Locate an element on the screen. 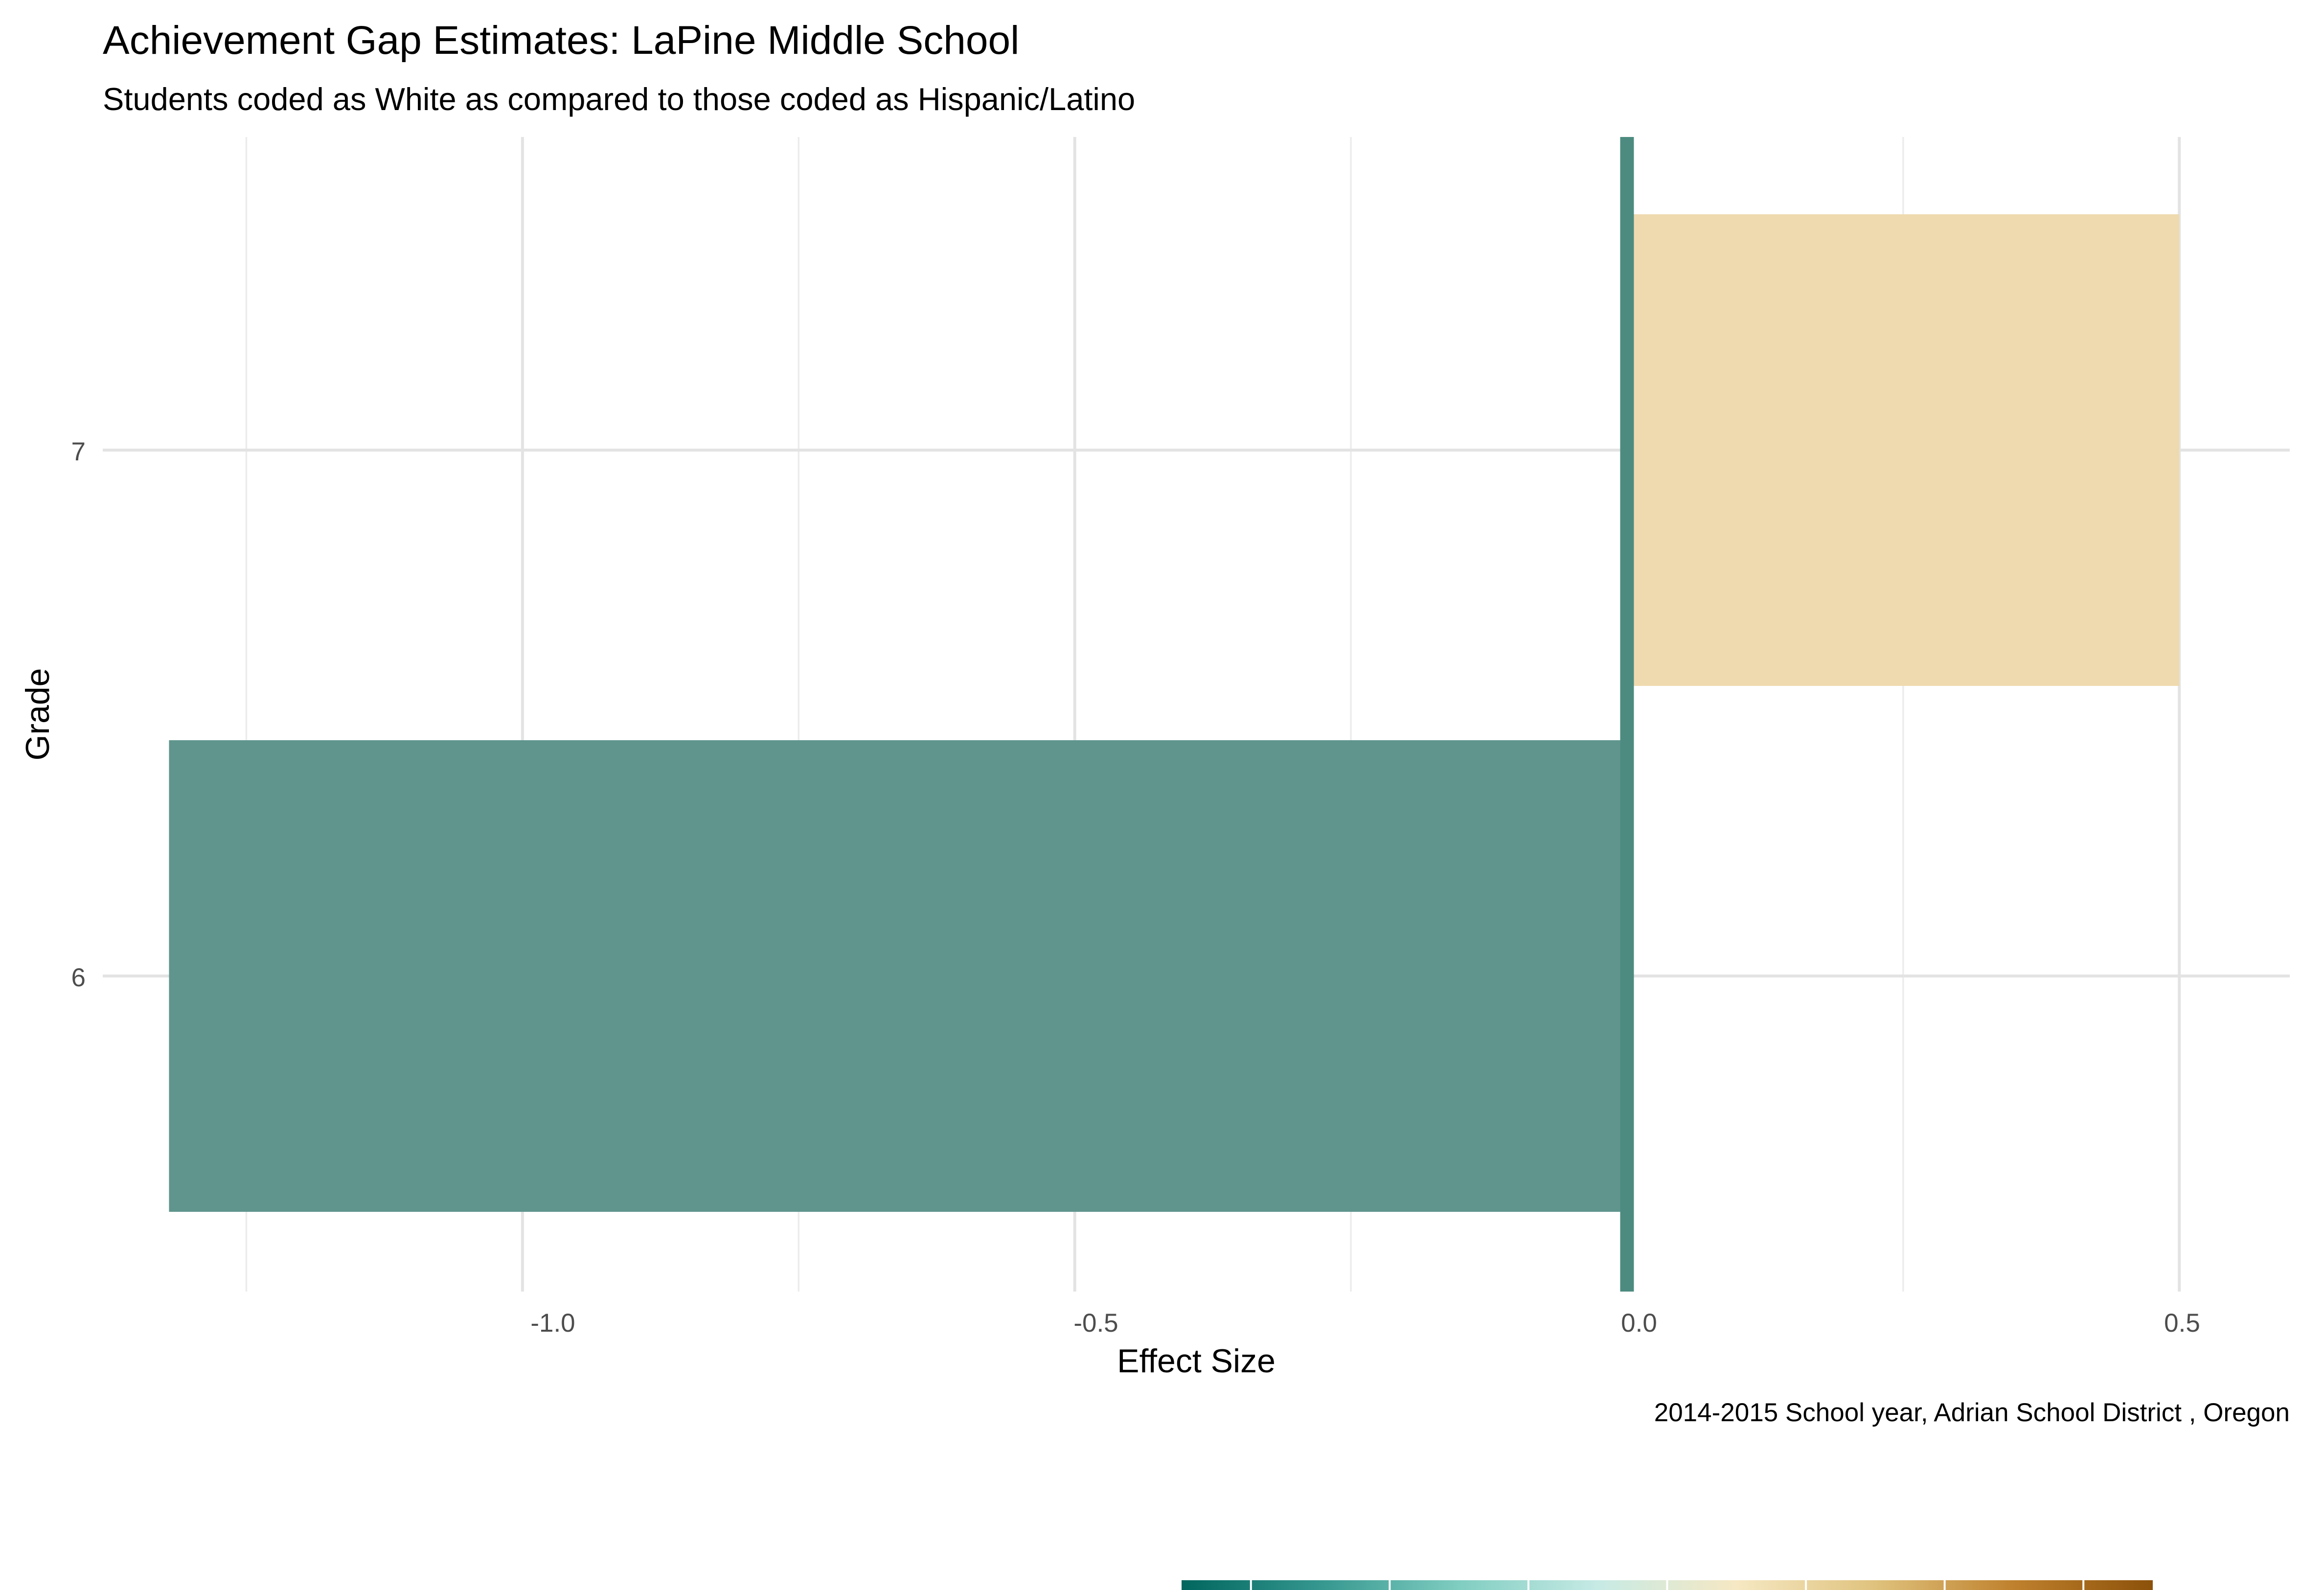 The width and height of the screenshot is (2324, 1590). x-tick-label: 0.0 is located at coordinates (1639, 1324).